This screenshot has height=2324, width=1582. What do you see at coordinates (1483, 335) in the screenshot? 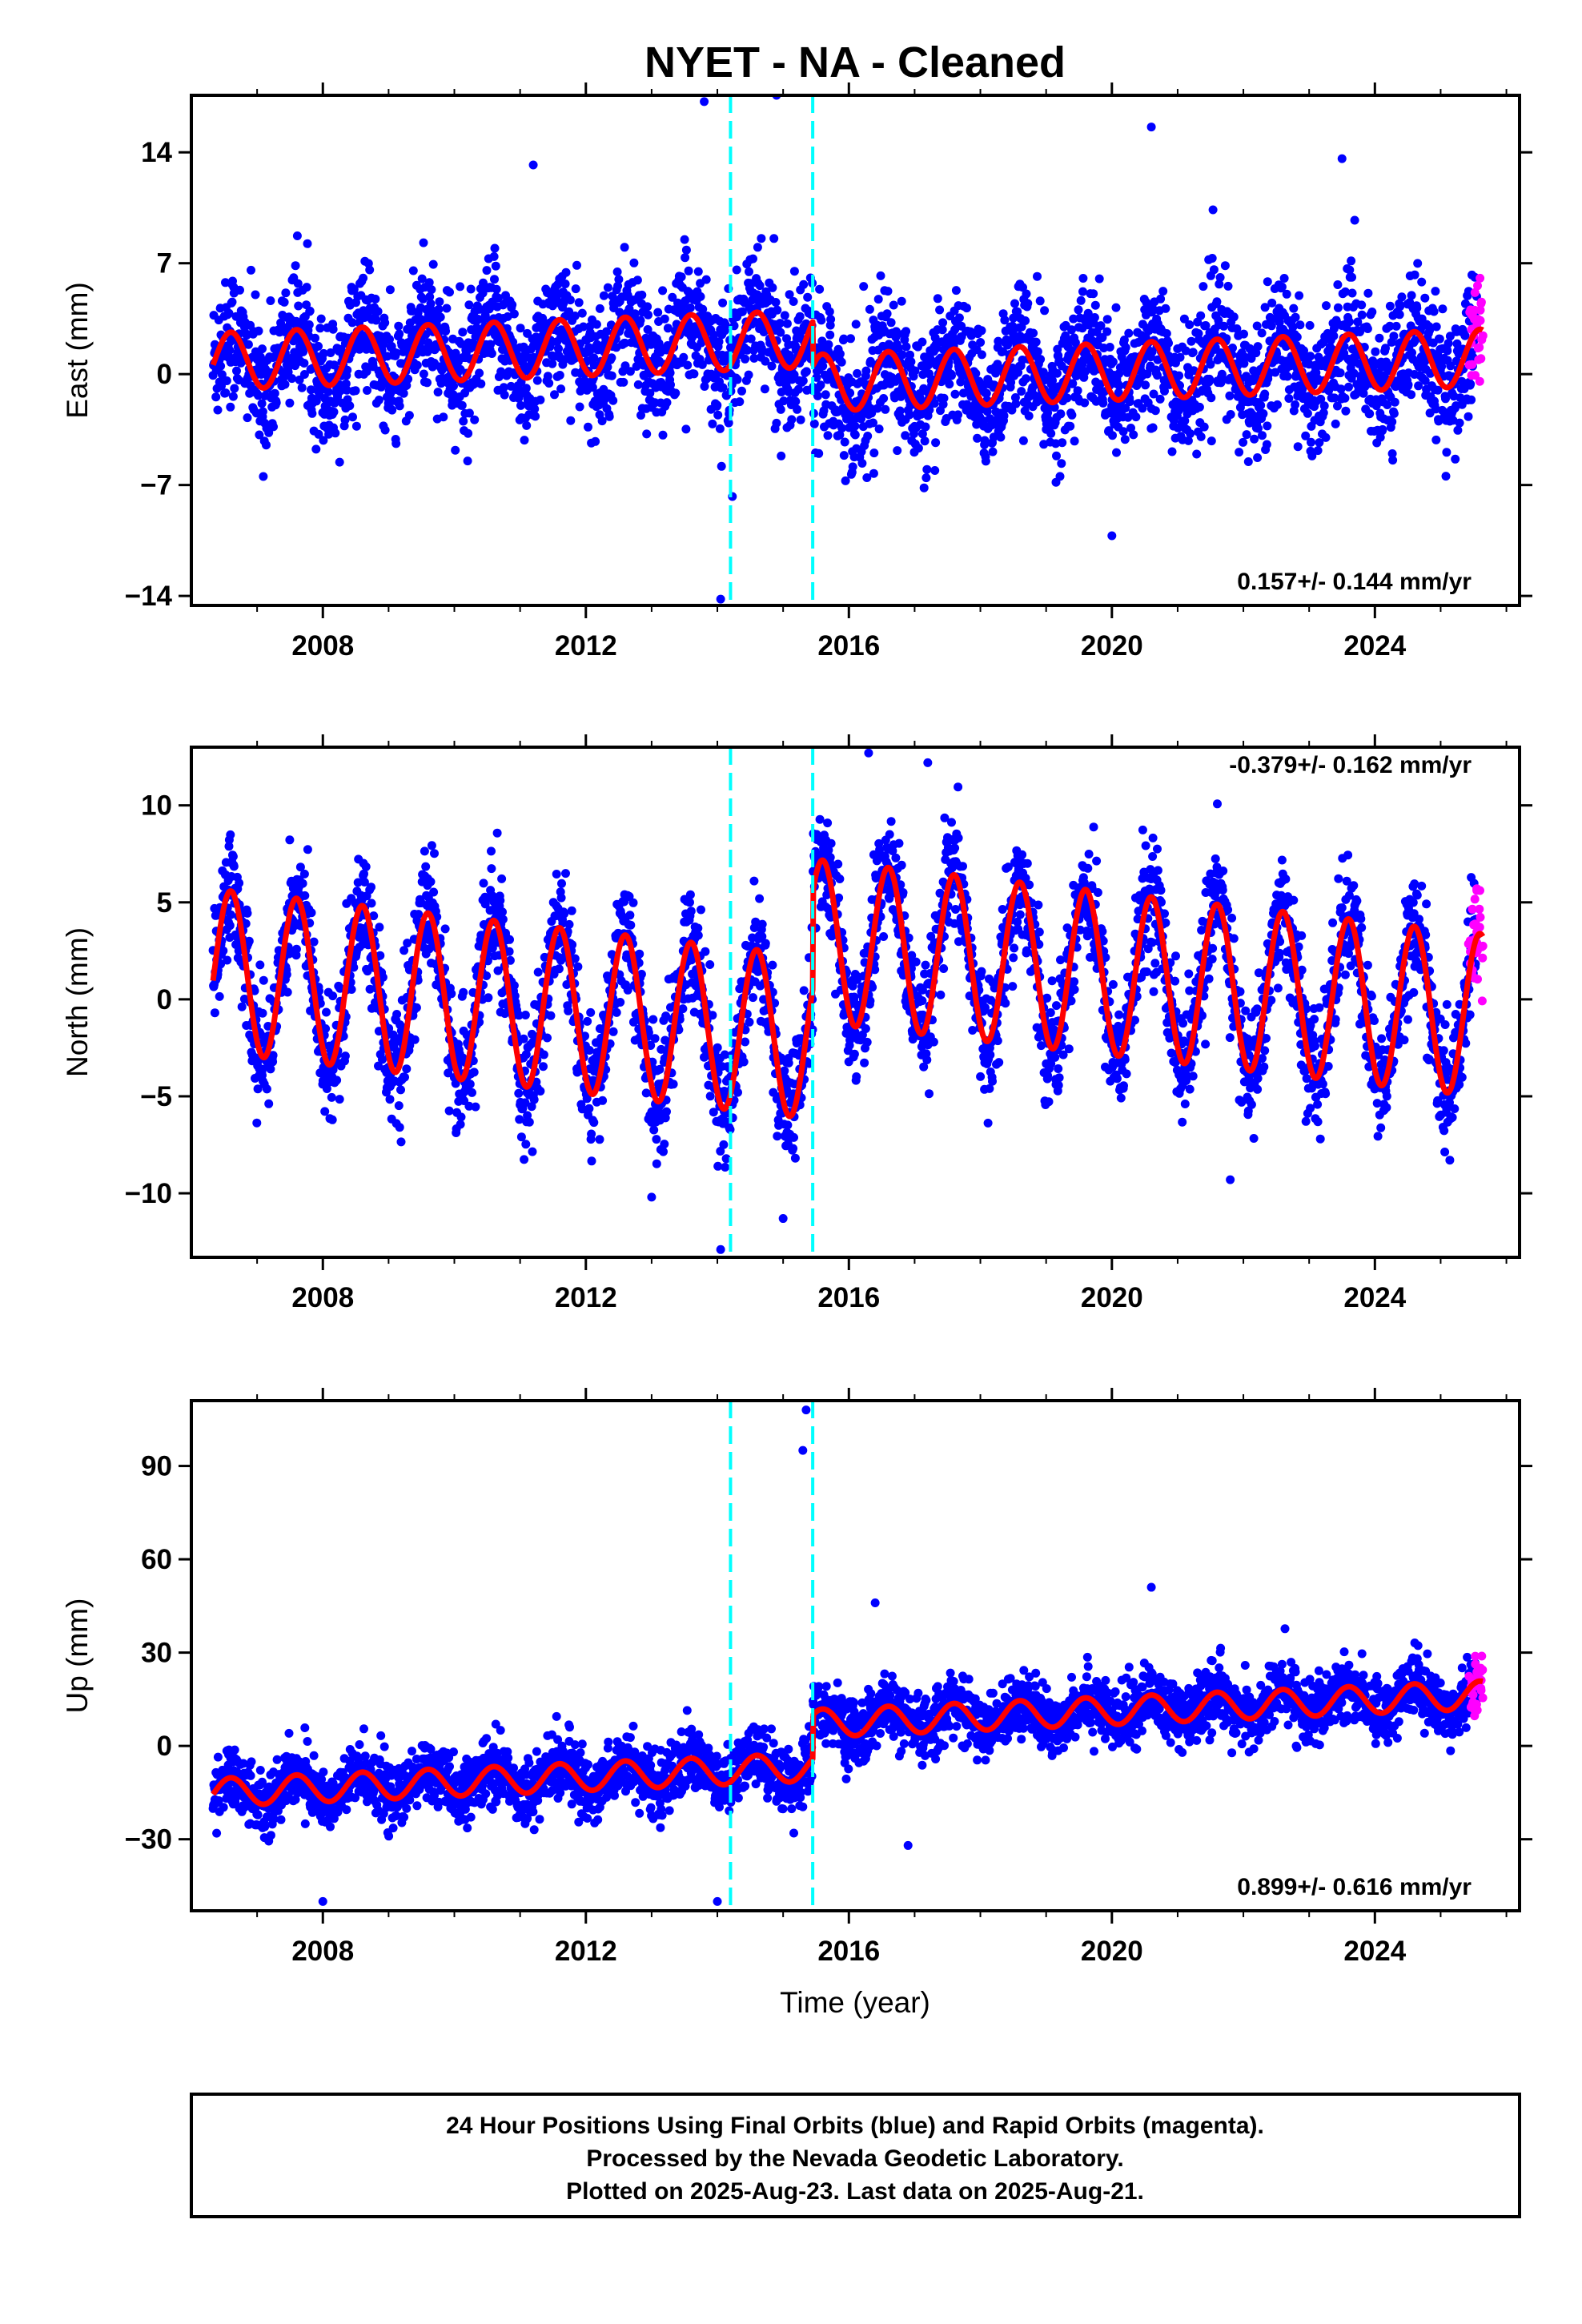
I see `rapid-point` at bounding box center [1483, 335].